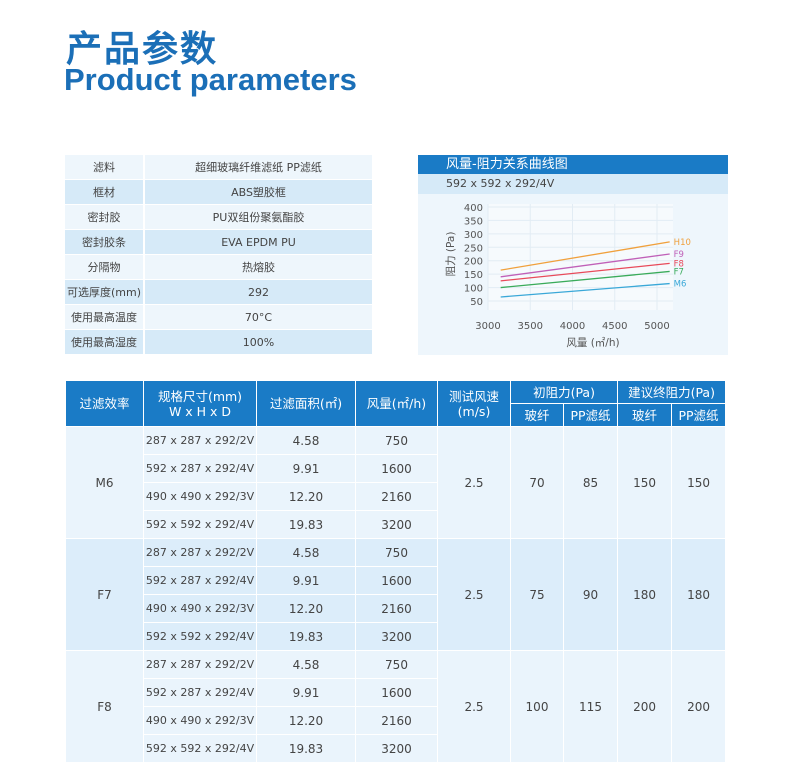  I want to click on spec-value: 100%, so click(258, 342).